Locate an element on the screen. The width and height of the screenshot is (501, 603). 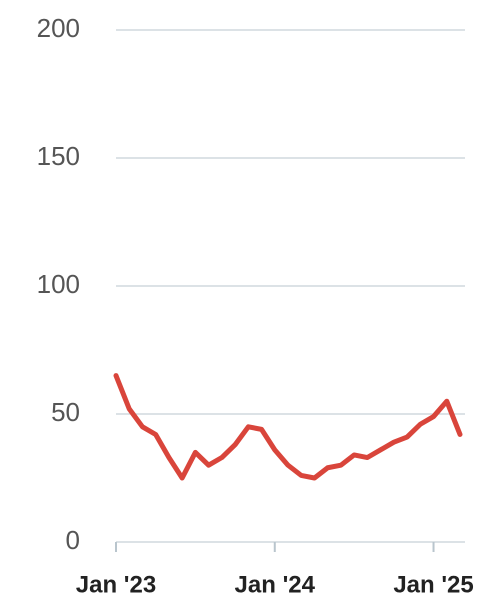
y-tick-label: 0 is located at coordinates (73, 540).